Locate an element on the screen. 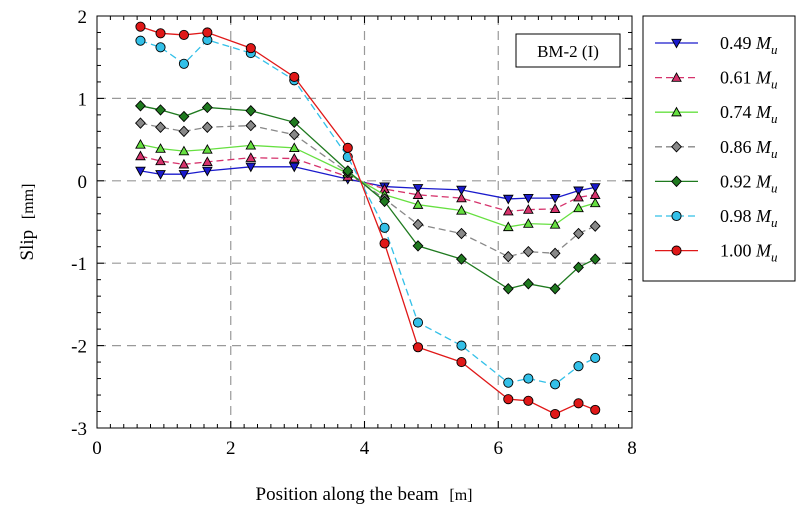 The width and height of the screenshot is (798, 510). legend-value: 0.86 is located at coordinates (738, 147).